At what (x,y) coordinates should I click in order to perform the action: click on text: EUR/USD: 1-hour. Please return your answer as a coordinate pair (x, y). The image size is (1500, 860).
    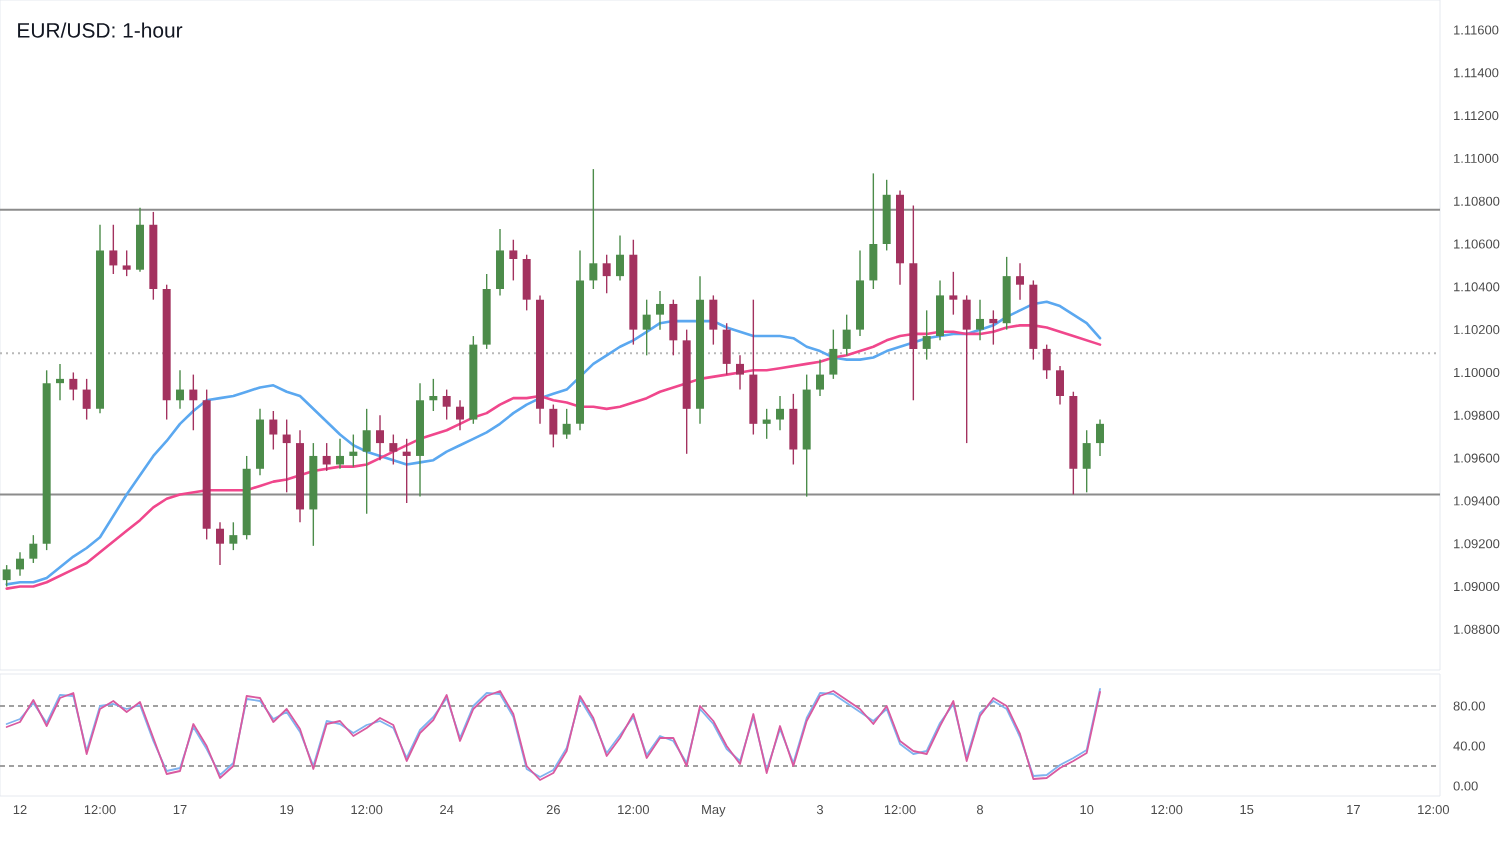
    Looking at the image, I should click on (100, 30).